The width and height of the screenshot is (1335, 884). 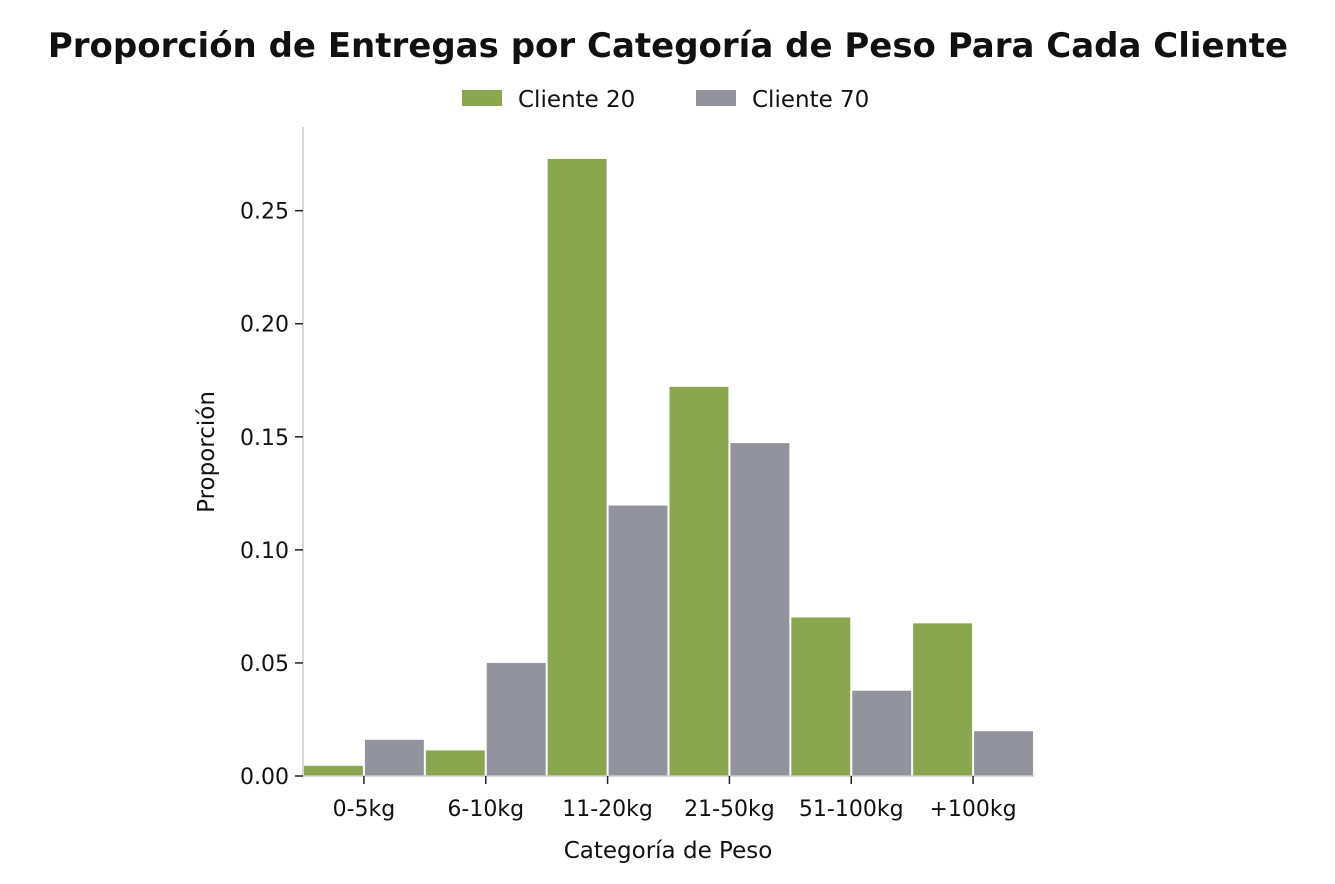 I want to click on bar-cliente-70-6-10kg, so click(x=516, y=719).